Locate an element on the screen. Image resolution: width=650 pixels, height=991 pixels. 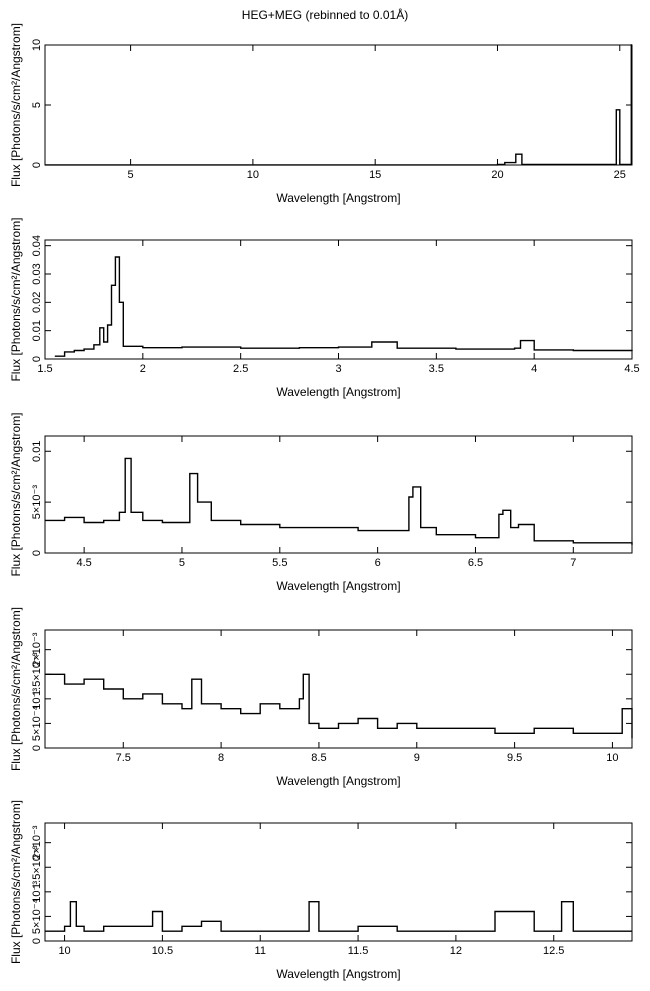
x-tick-label: 6.5 is located at coordinates (475, 563).